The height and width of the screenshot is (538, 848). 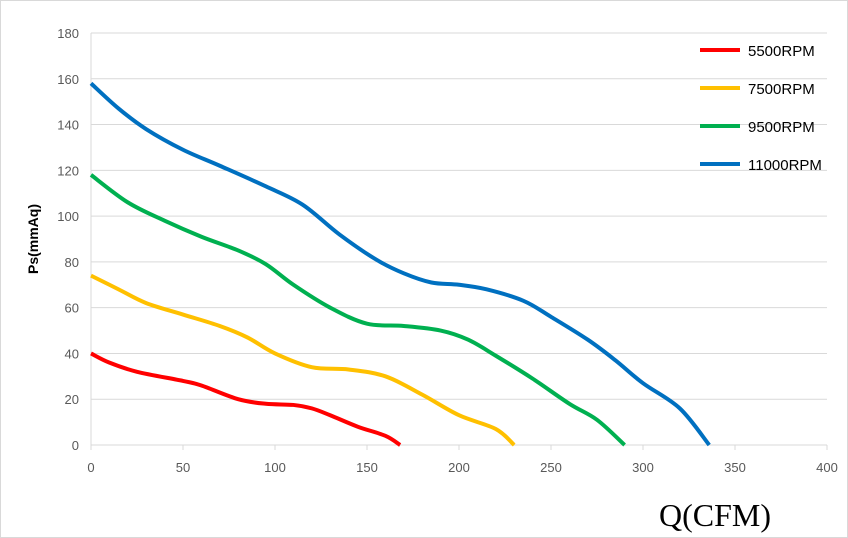 I want to click on x-tick-label: 0, so click(x=90, y=467).